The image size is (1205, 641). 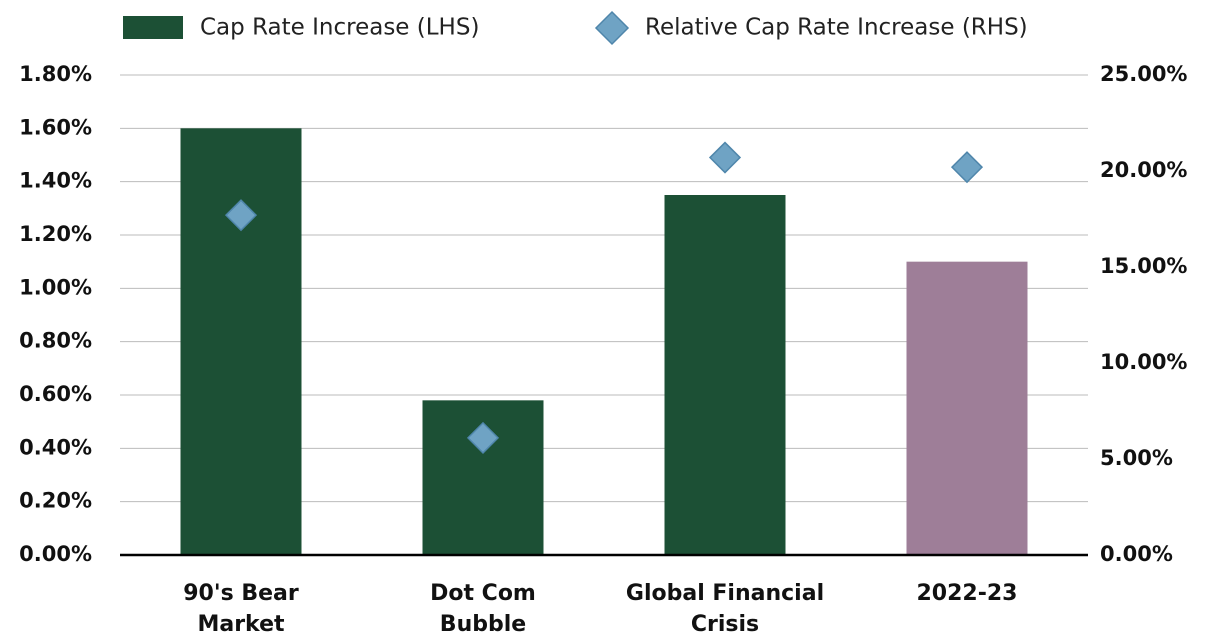 I want to click on legend-label: Relative Cap Rate Increase (RHS), so click(x=836, y=28).